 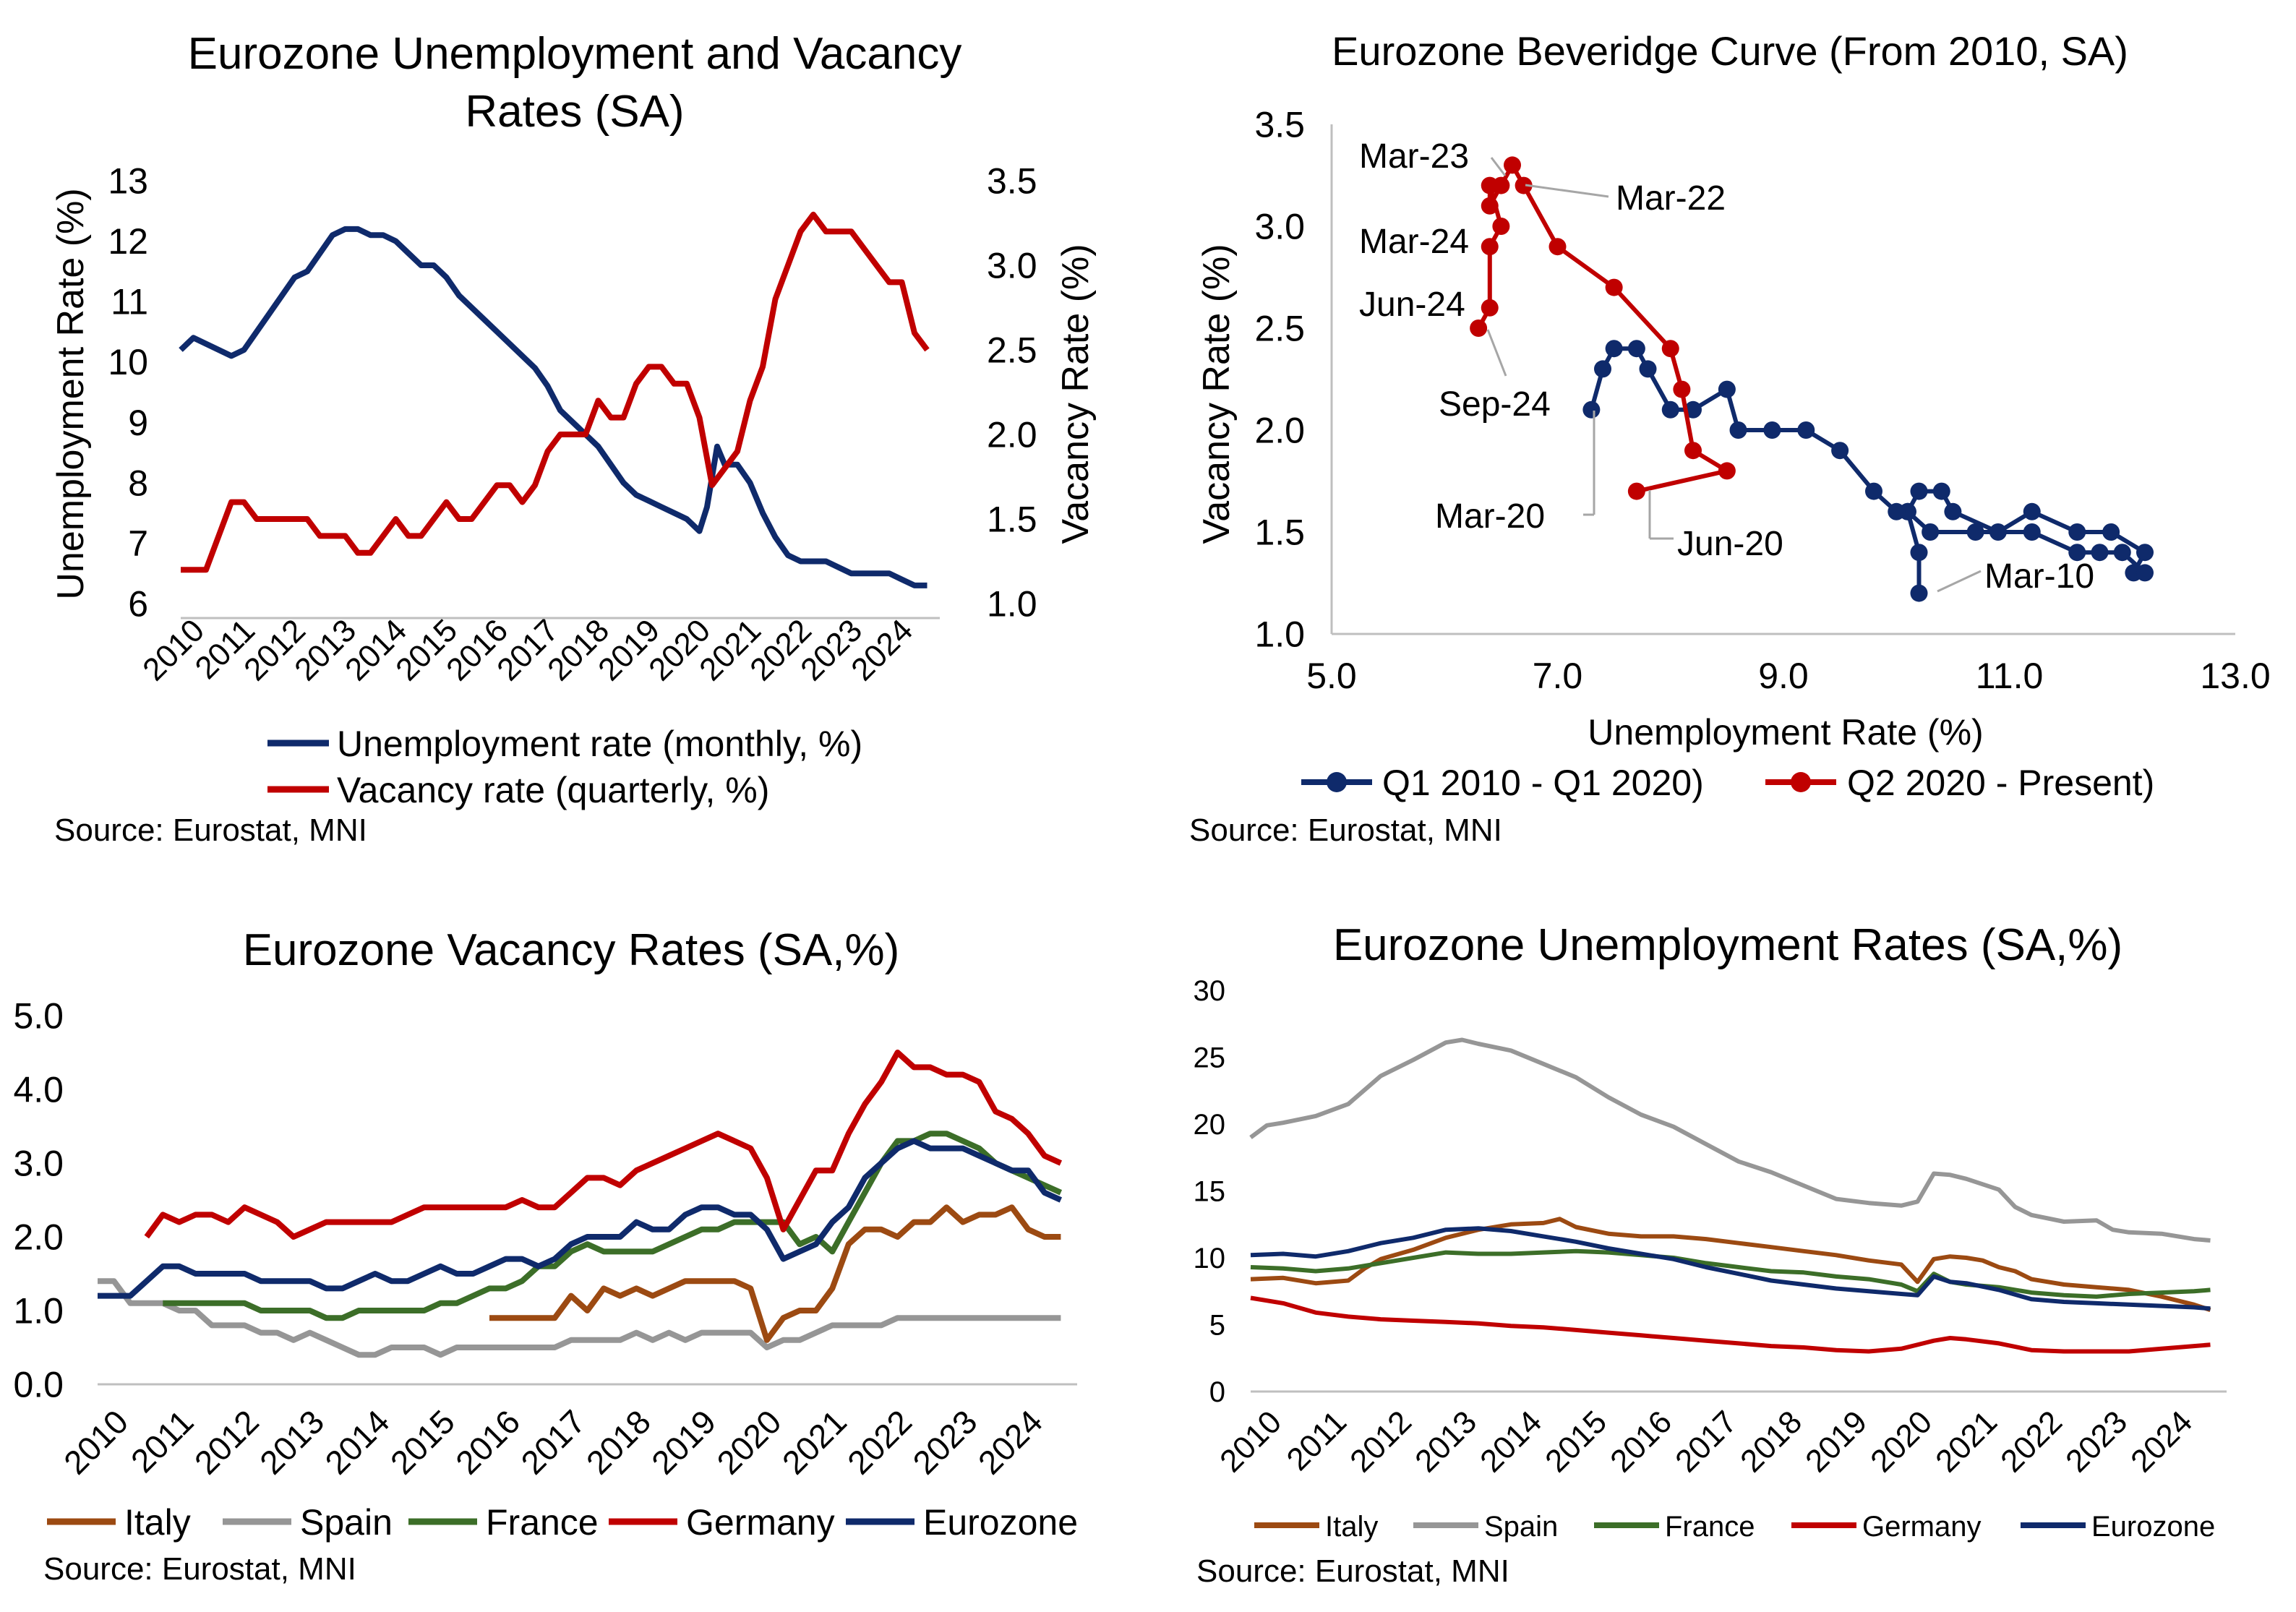 I want to click on tl-y-tick-0: 6, so click(x=138, y=604).